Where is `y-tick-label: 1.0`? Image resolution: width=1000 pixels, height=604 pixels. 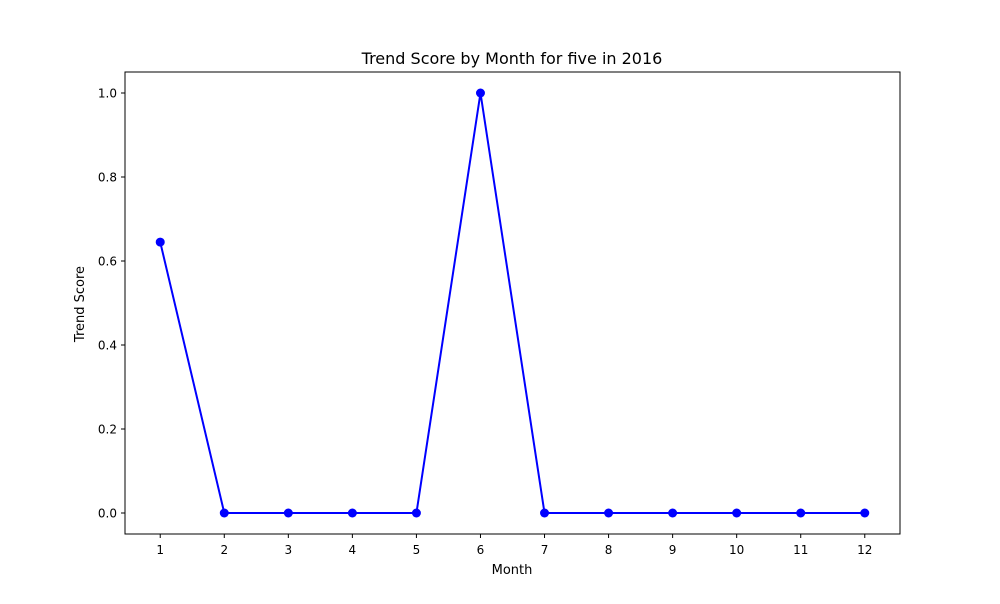
y-tick-label: 1.0 is located at coordinates (107, 94).